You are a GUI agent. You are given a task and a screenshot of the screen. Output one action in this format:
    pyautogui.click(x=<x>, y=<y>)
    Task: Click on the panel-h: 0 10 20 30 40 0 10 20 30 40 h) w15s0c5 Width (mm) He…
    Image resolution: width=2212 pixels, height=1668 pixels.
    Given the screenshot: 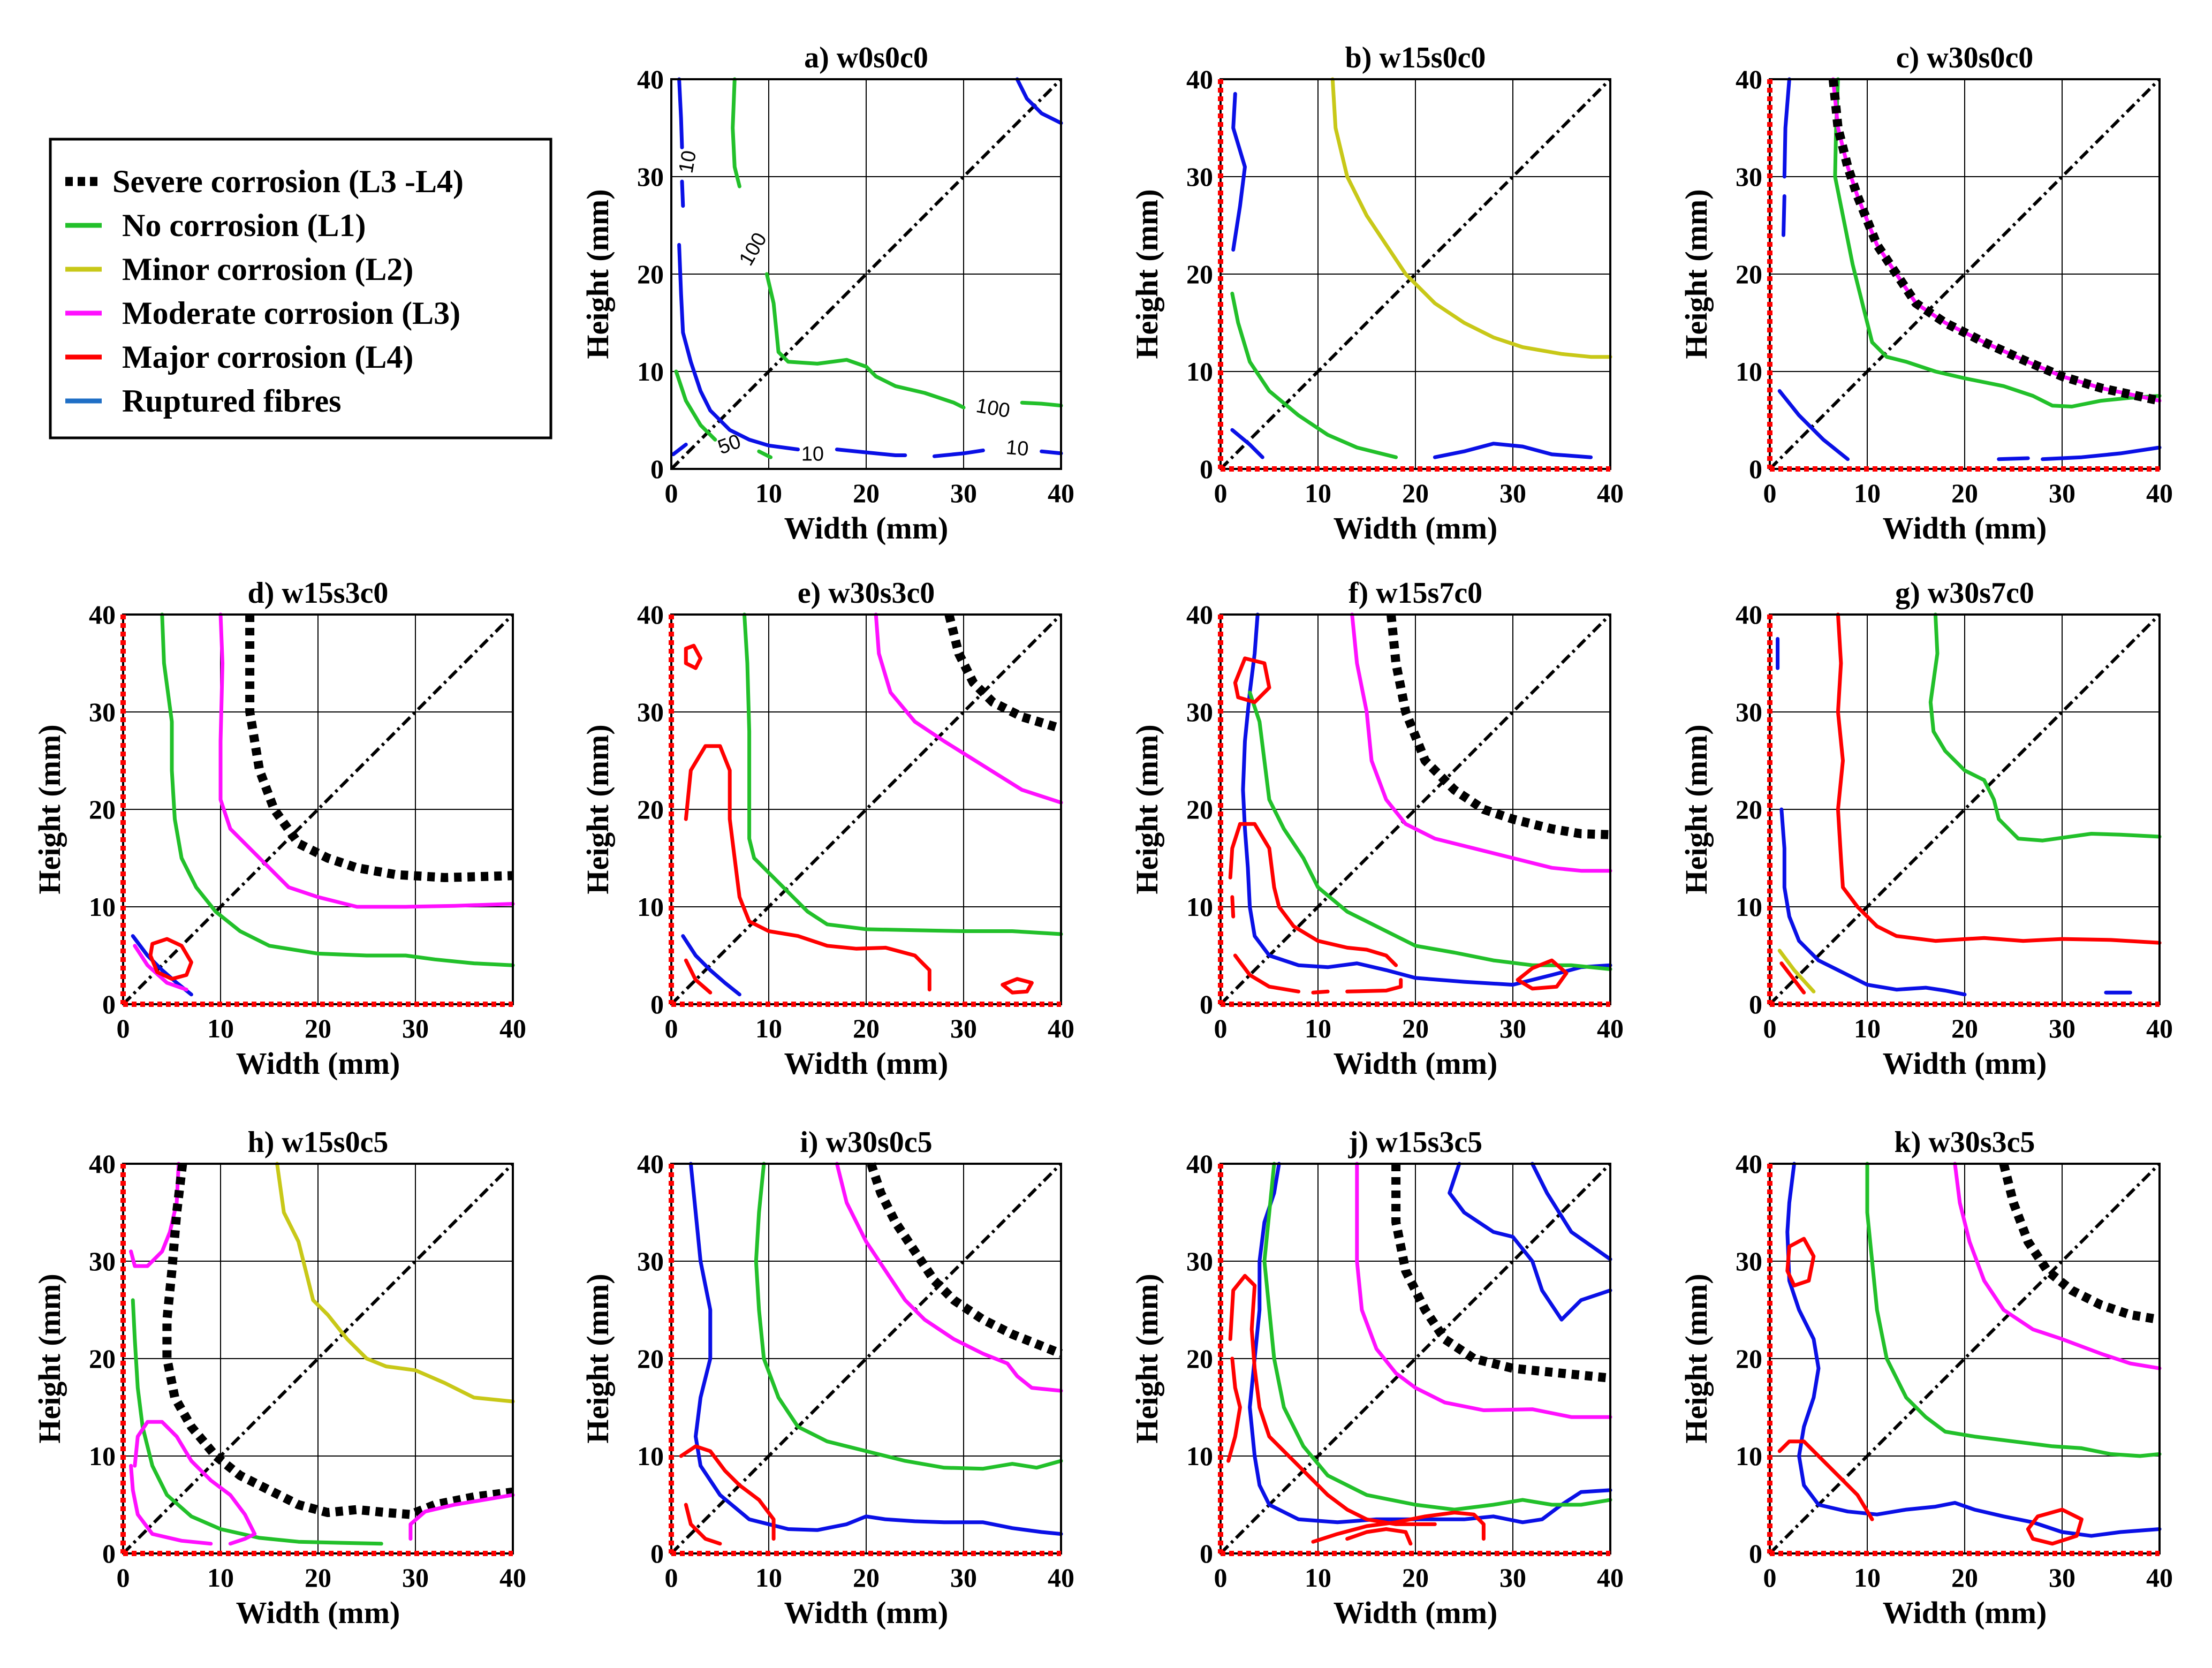 What is the action you would take?
    pyautogui.click(x=279, y=1378)
    